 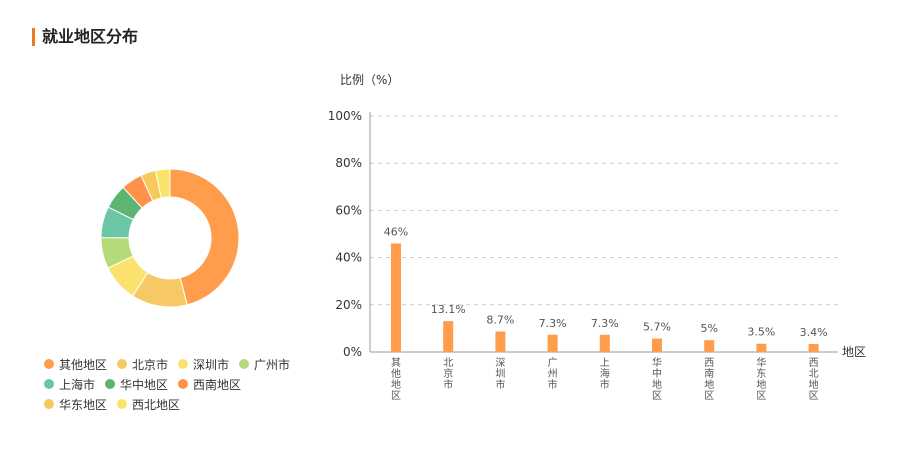 What do you see at coordinates (814, 380) in the screenshot?
I see `x-tick-label: 西北地区` at bounding box center [814, 380].